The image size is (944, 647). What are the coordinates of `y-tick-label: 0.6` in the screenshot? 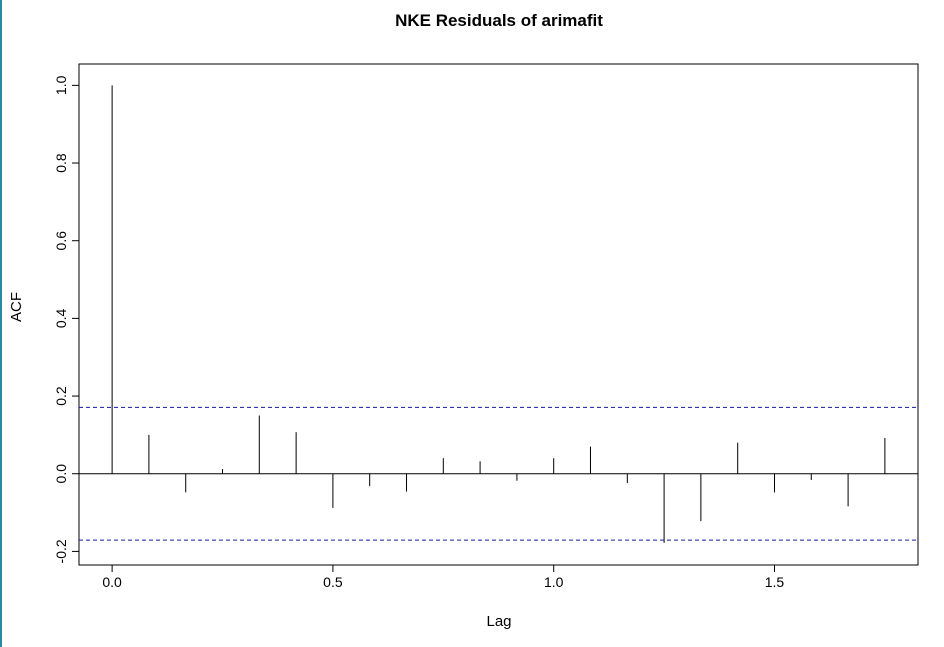 It's located at (61, 241).